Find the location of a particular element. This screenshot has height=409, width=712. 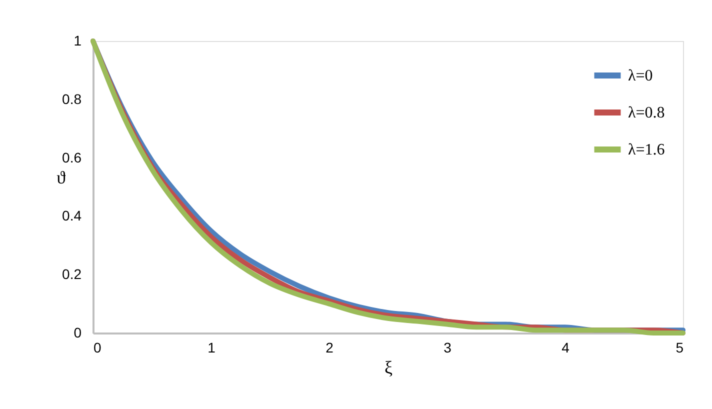

x-tick-label: 3 is located at coordinates (448, 348).